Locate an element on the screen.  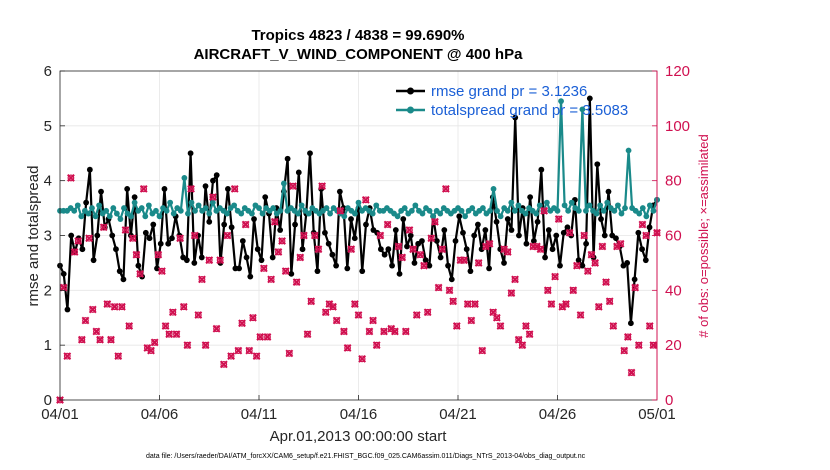
y-tick-label: 5 is located at coordinates (48, 126).